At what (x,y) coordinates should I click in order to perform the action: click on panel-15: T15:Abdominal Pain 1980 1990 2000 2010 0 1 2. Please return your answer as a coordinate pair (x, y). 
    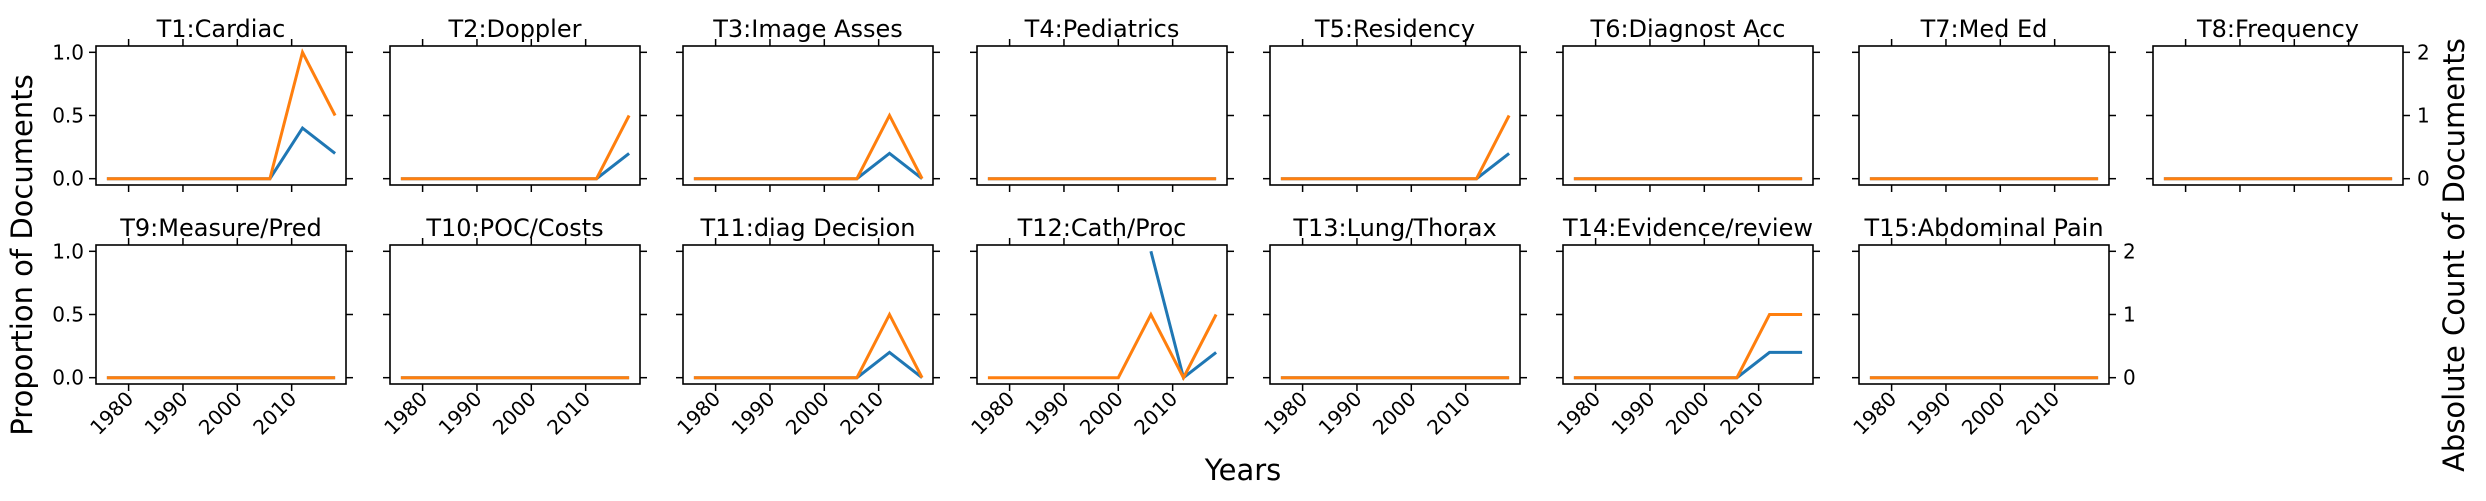
    Looking at the image, I should click on (1992, 327).